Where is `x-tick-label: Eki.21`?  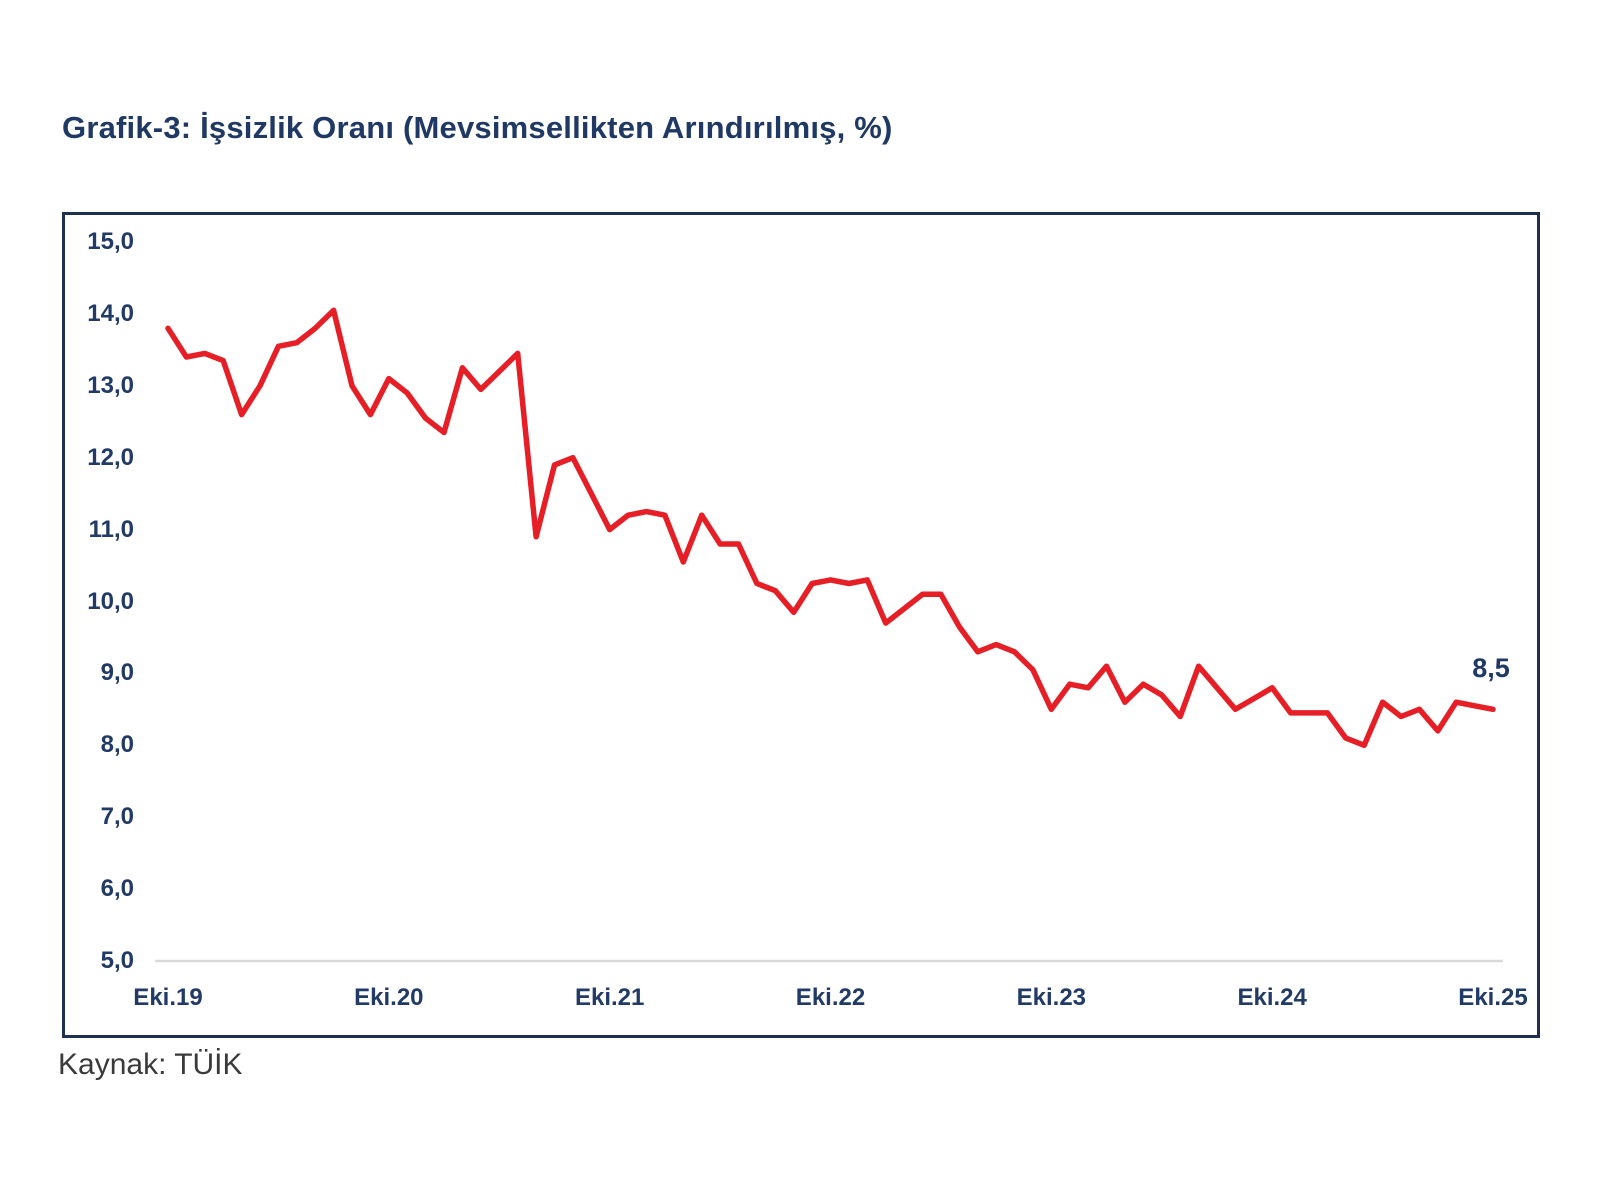 x-tick-label: Eki.21 is located at coordinates (609, 997).